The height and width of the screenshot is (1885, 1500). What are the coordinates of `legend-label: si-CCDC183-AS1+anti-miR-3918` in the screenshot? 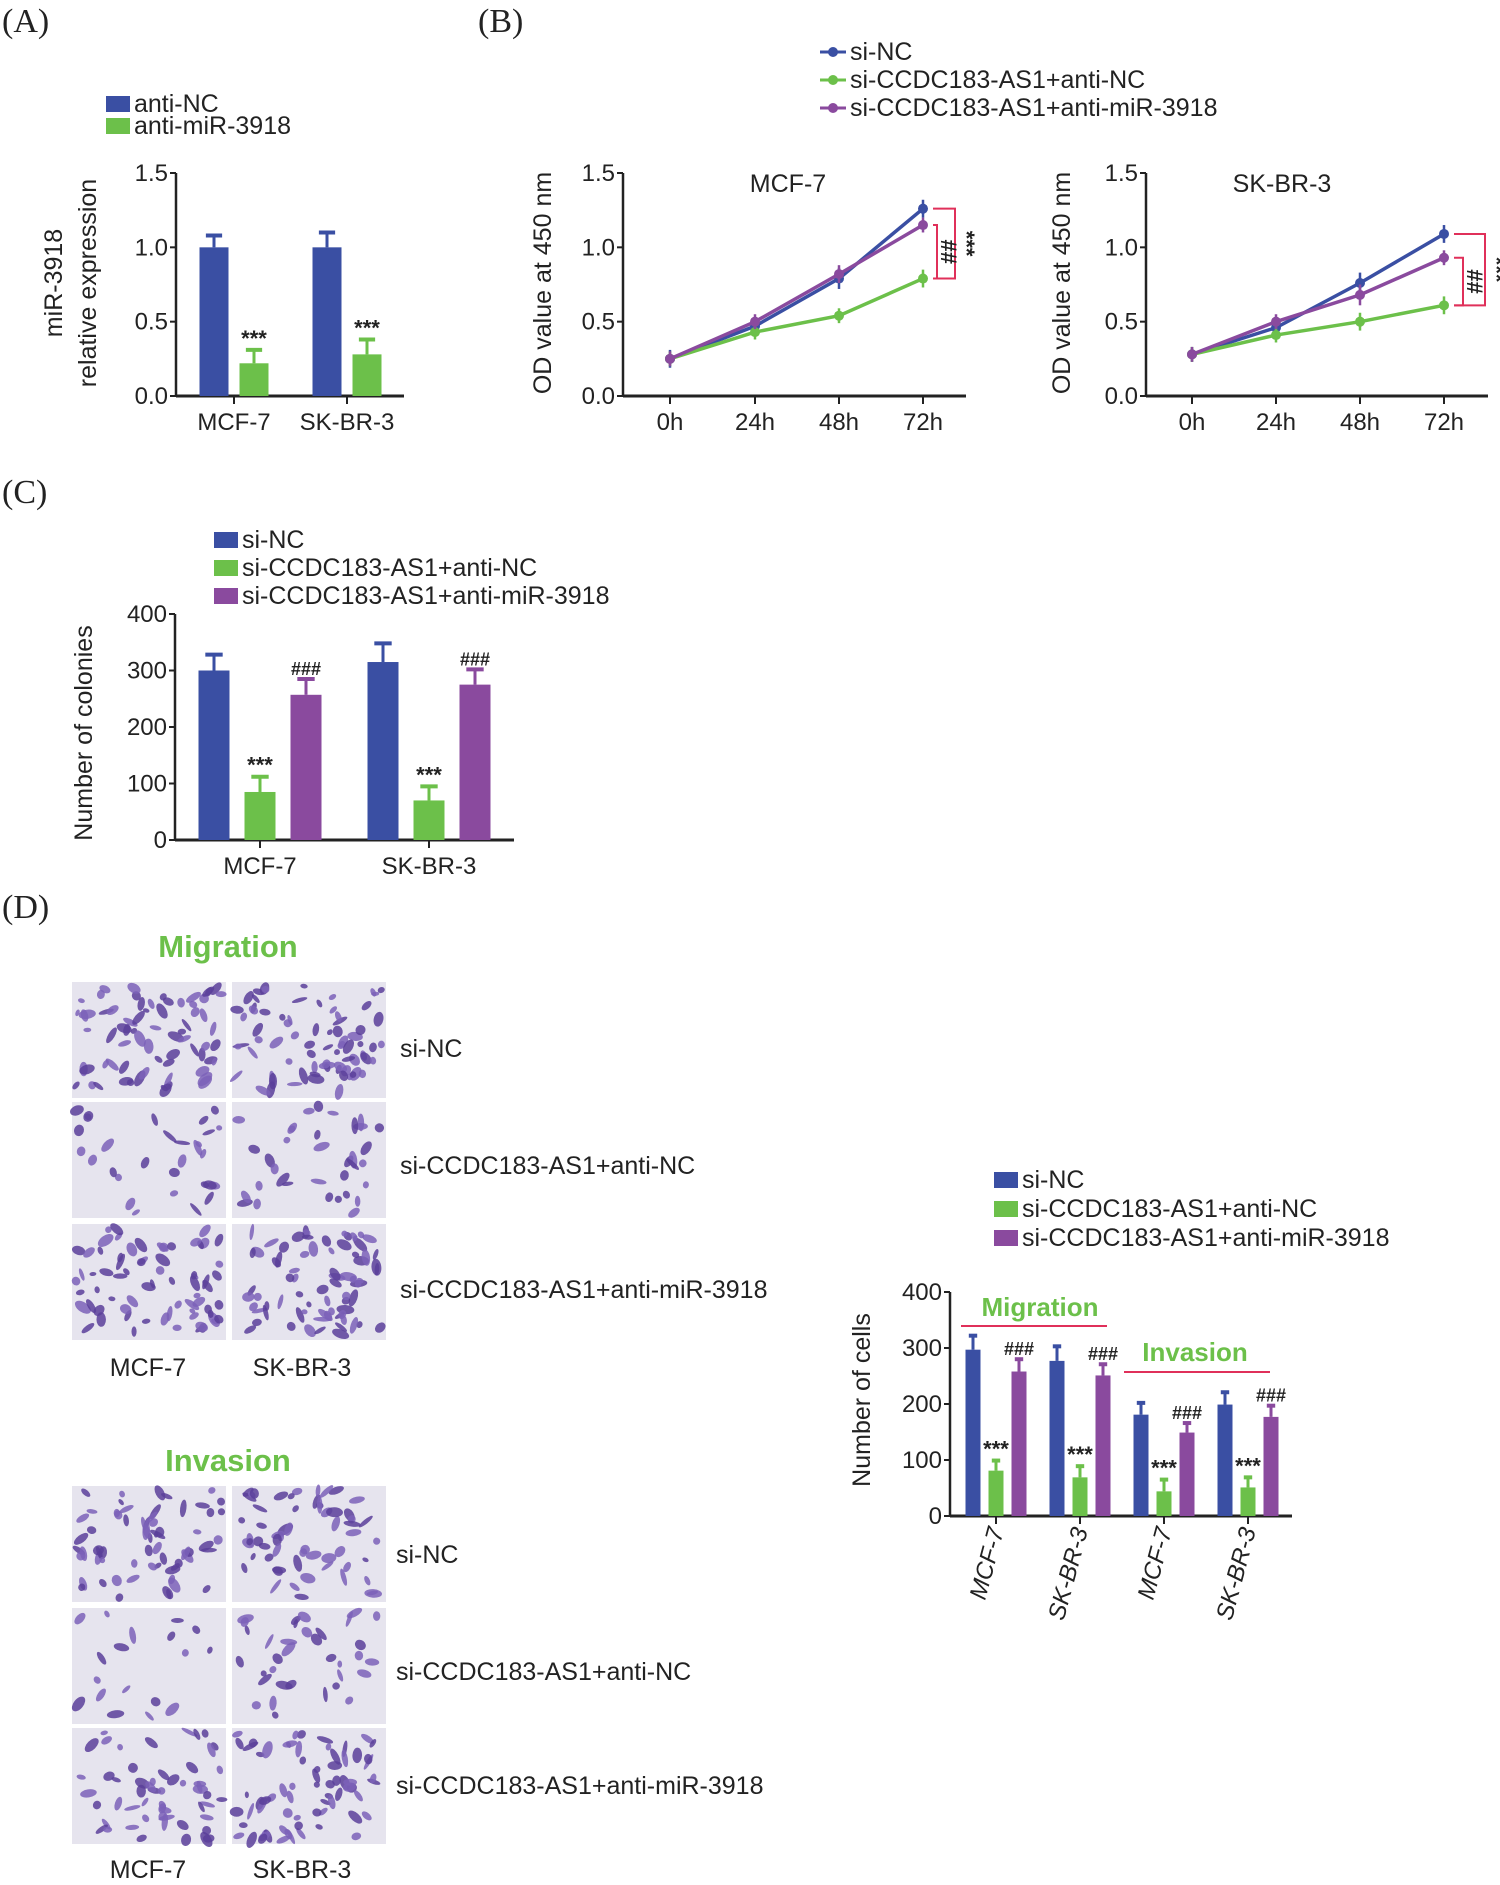 It's located at (1034, 108).